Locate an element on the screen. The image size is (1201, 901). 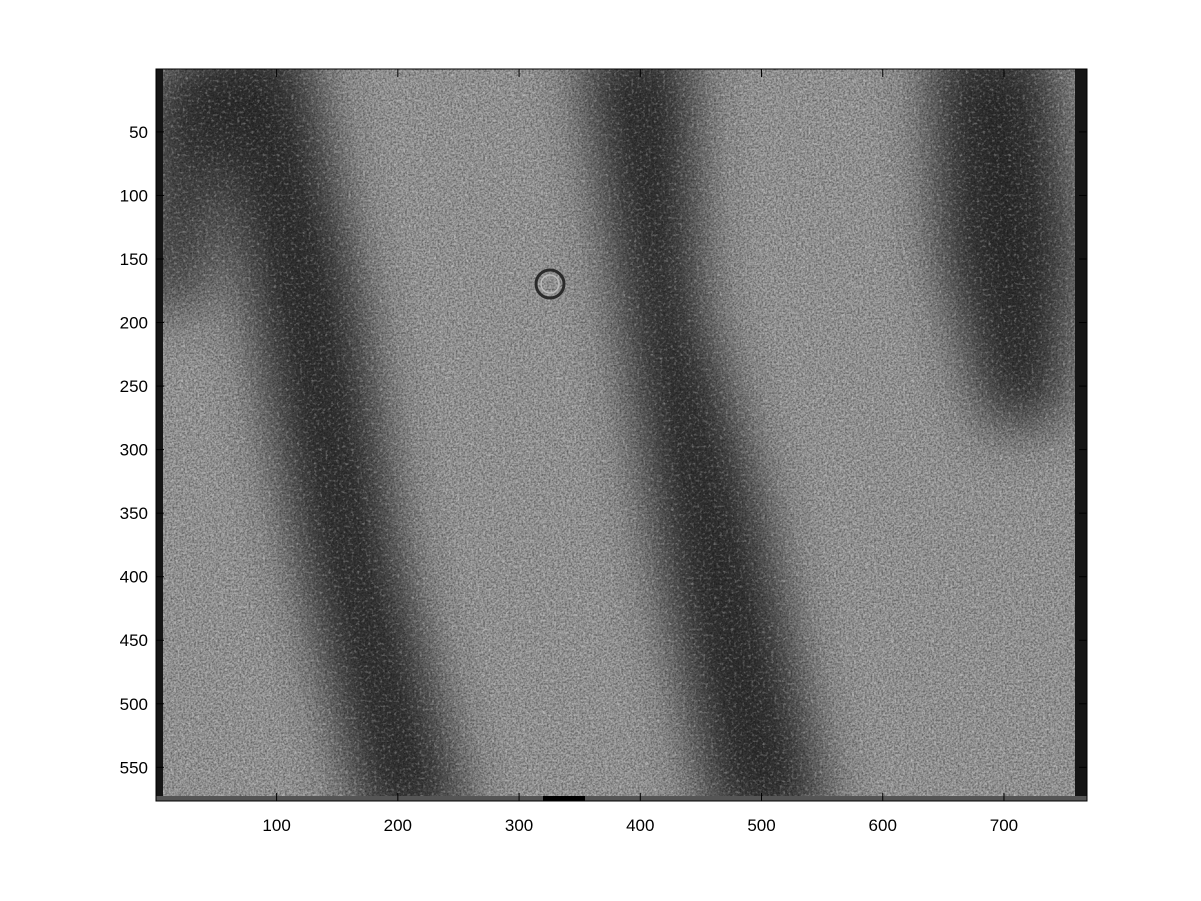
y-tick-label: 350 is located at coordinates (134, 513).